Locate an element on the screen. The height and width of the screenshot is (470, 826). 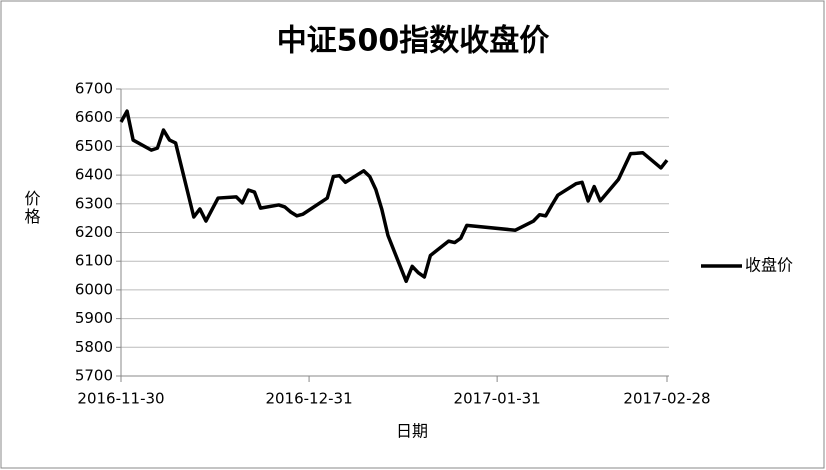
x-tick-label: 2016-12-31 is located at coordinates (308, 399).